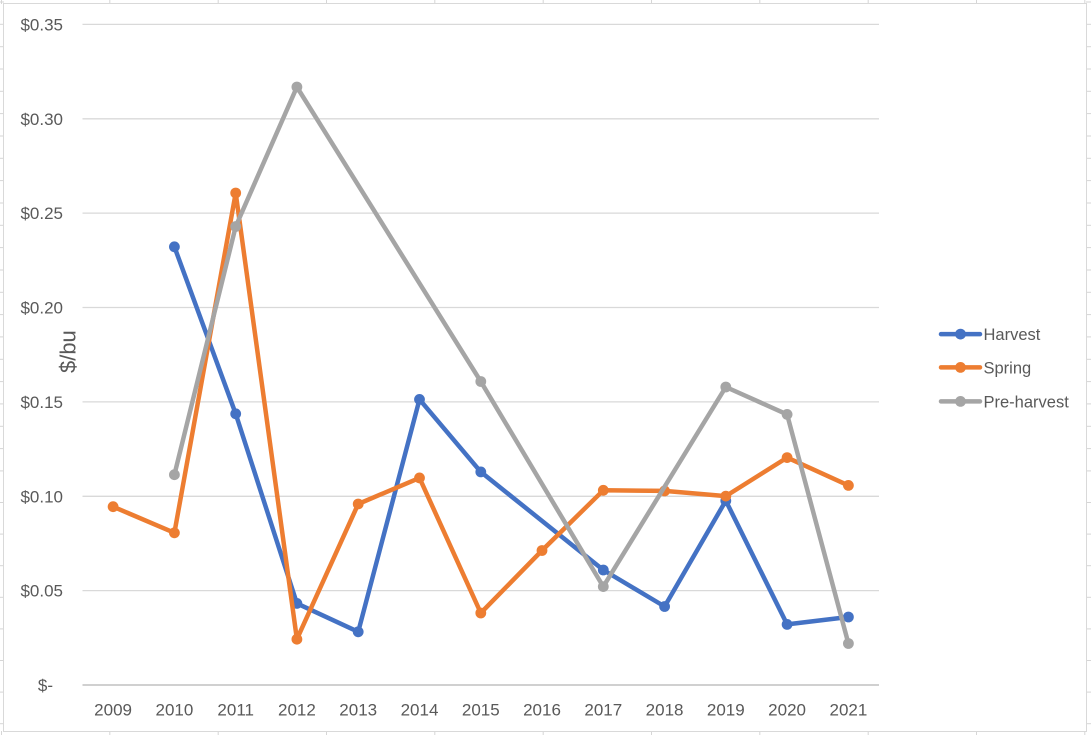 The image size is (1091, 735). I want to click on svg-text: 2009, so click(113, 710).